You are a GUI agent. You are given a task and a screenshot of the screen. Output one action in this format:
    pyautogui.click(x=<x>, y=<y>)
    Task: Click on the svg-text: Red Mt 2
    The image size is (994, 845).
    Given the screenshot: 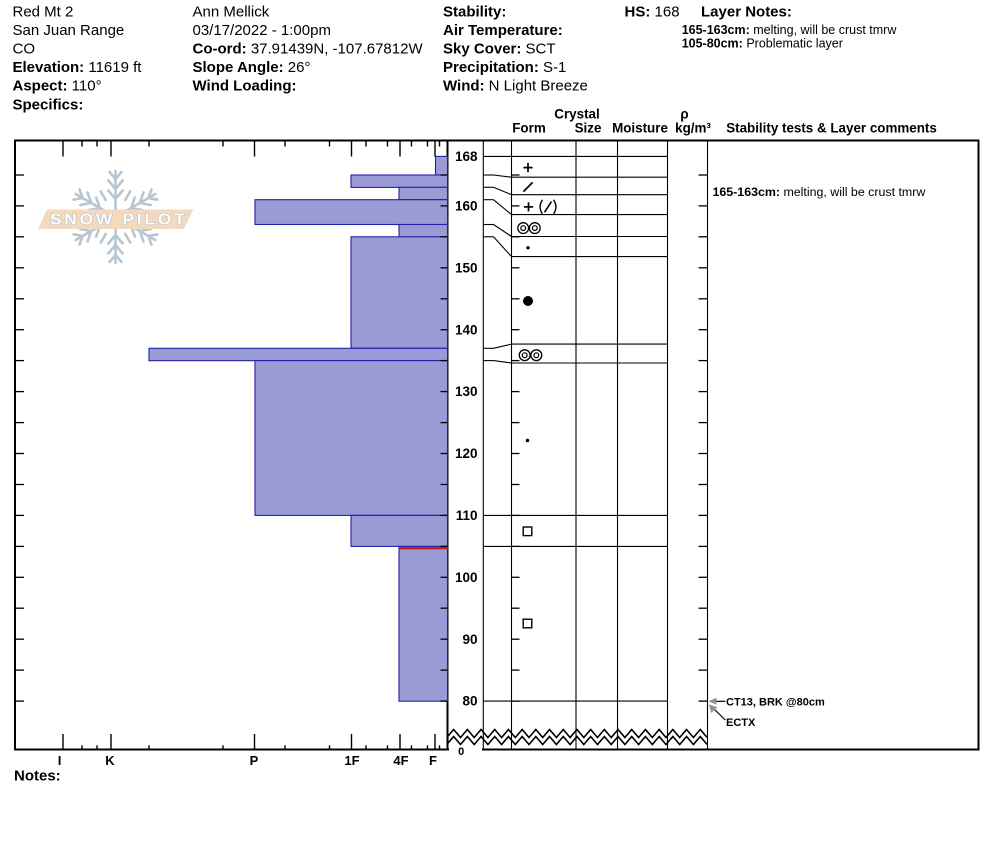 What is the action you would take?
    pyautogui.click(x=43, y=11)
    